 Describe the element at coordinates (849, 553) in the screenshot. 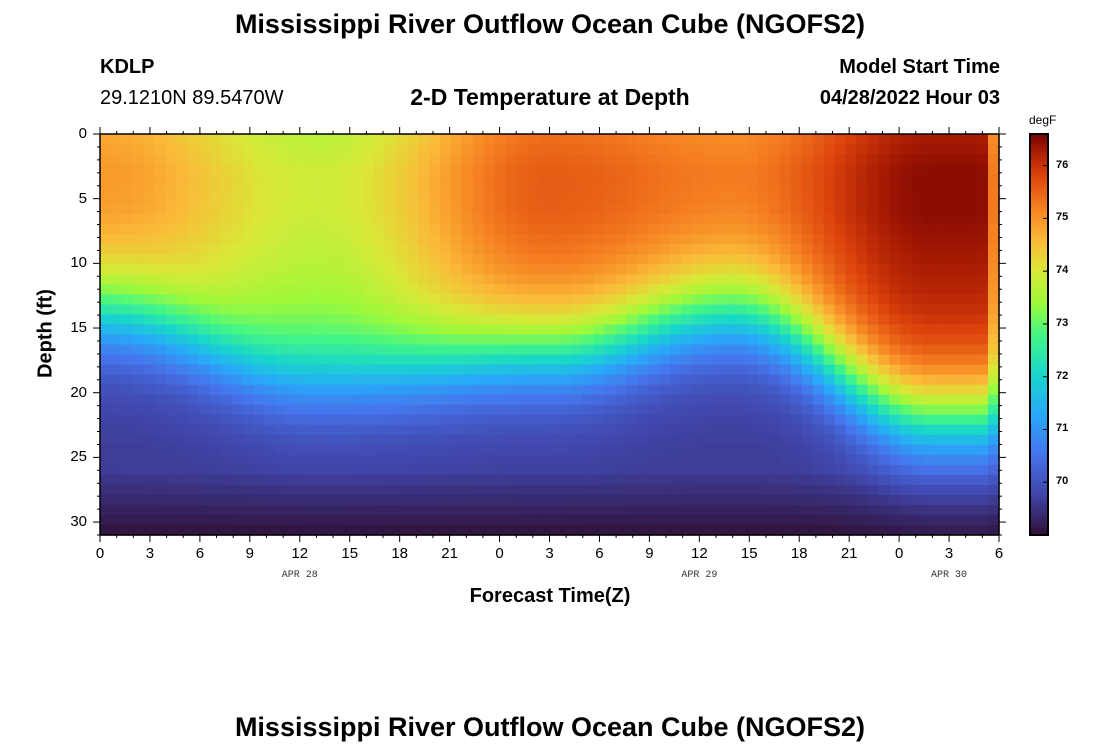

I see `x-tick-label: 21` at that location.